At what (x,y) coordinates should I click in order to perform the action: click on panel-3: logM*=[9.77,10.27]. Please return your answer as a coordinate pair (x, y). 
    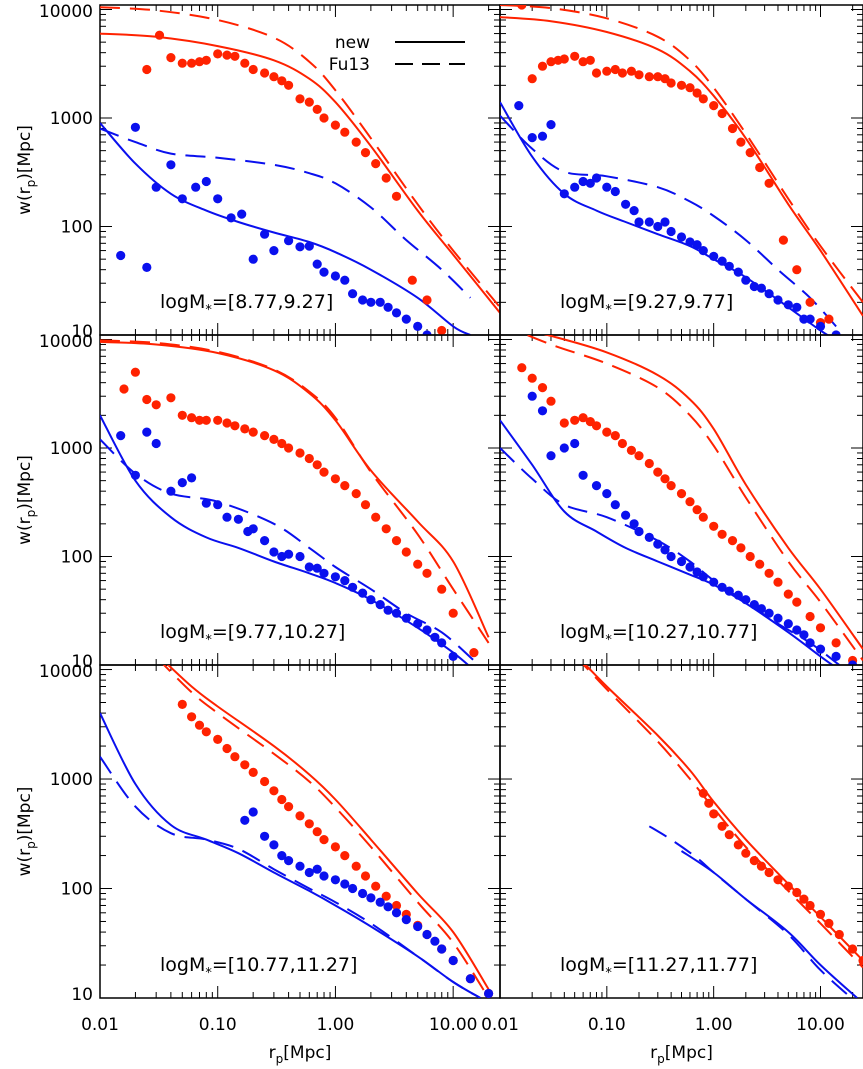
    Looking at the image, I should click on (300, 500).